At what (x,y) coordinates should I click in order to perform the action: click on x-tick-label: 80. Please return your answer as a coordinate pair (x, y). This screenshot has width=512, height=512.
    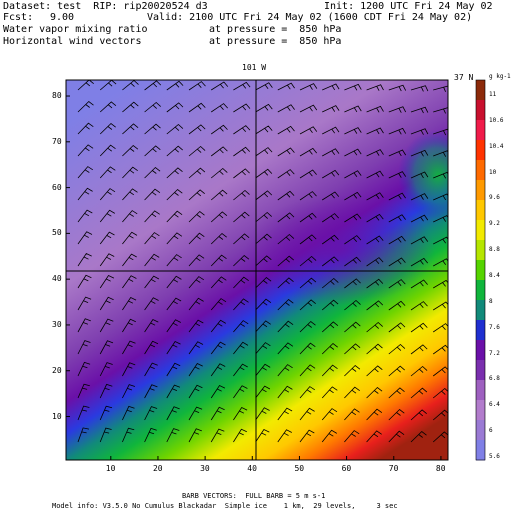
    Looking at the image, I should click on (440, 468).